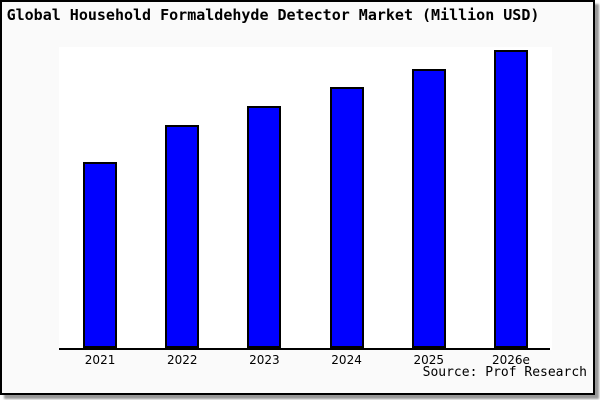 The height and width of the screenshot is (400, 600). What do you see at coordinates (100, 360) in the screenshot?
I see `x-tick-2021: 2021` at bounding box center [100, 360].